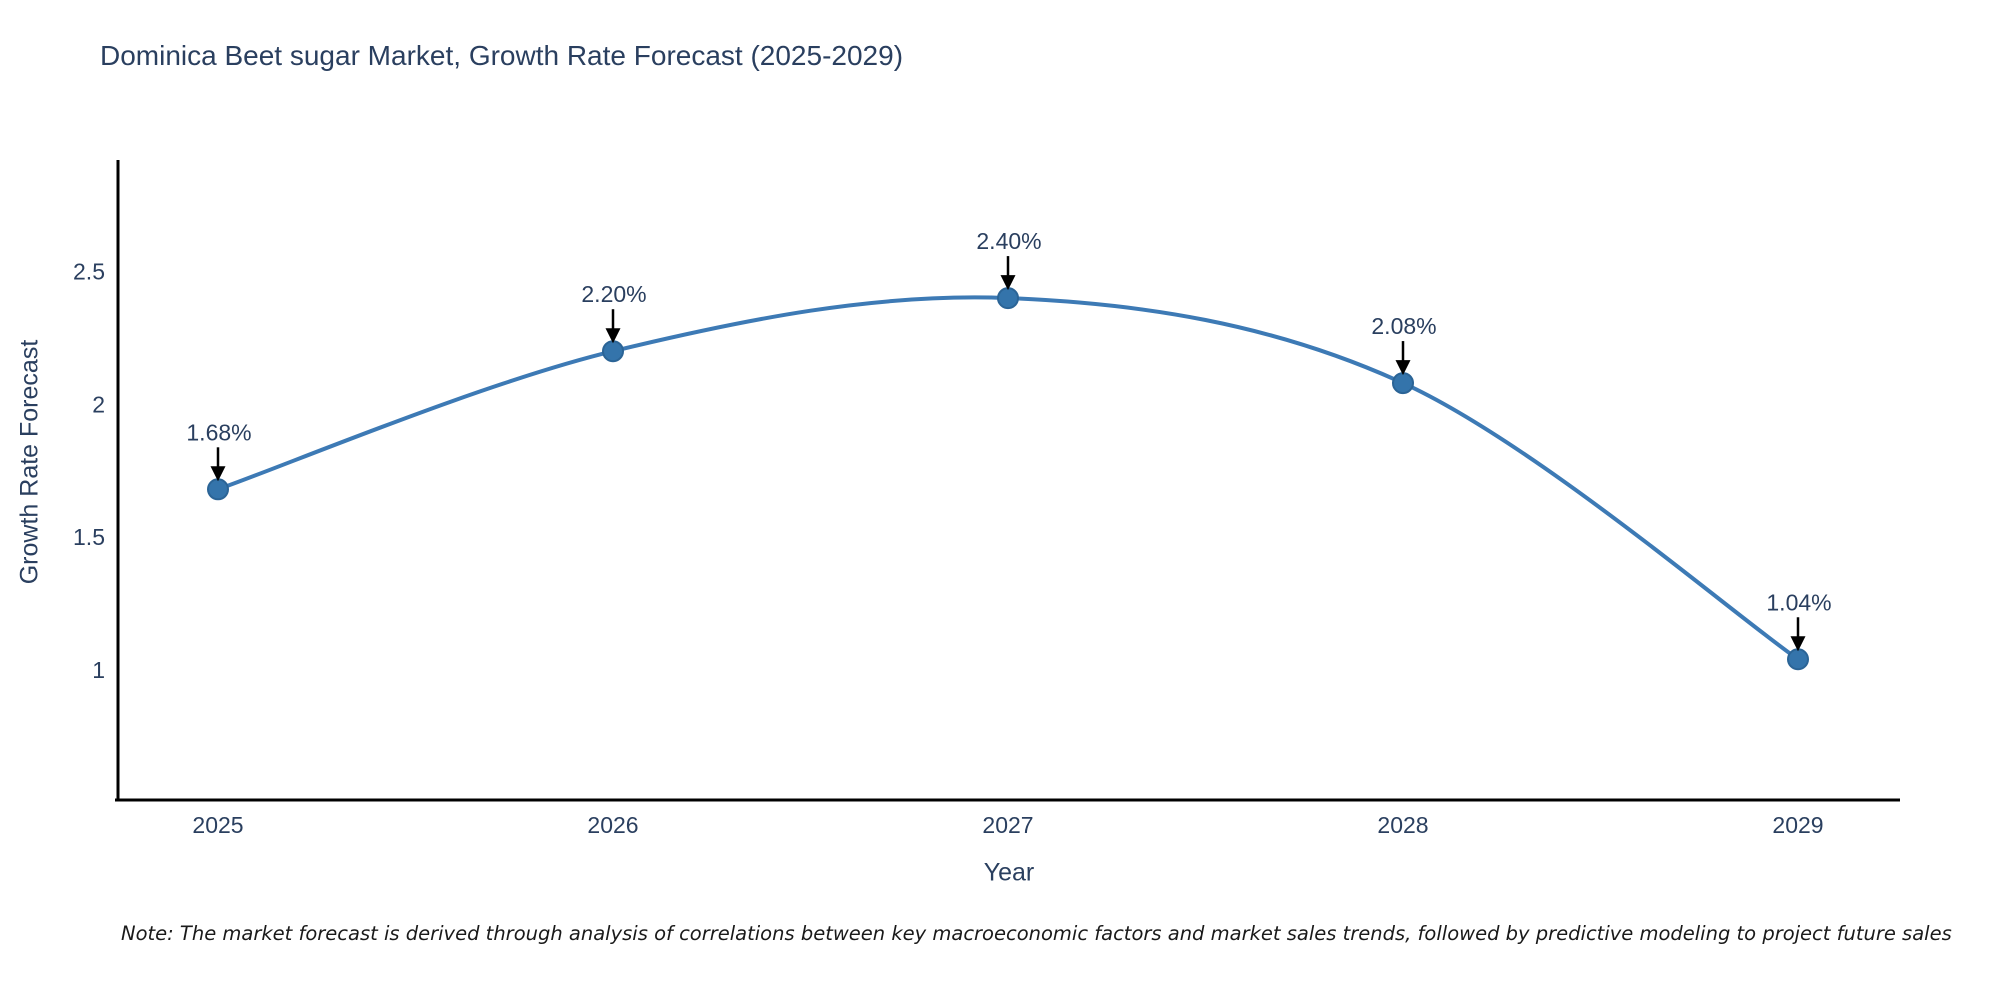  Describe the element at coordinates (1009, 872) in the screenshot. I see `x-axis-title: Year` at that location.